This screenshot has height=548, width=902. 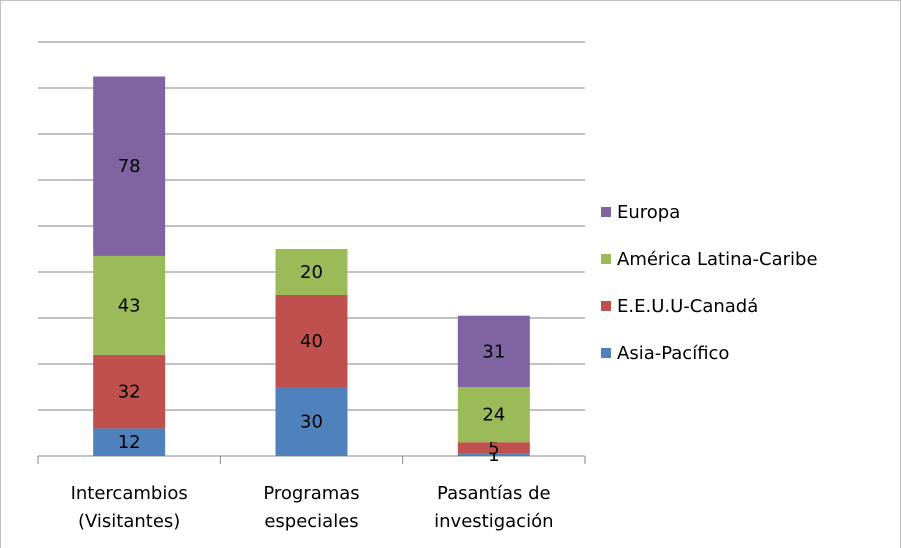 I want to click on legend-label: Asia-Pacífico, so click(x=673, y=353).